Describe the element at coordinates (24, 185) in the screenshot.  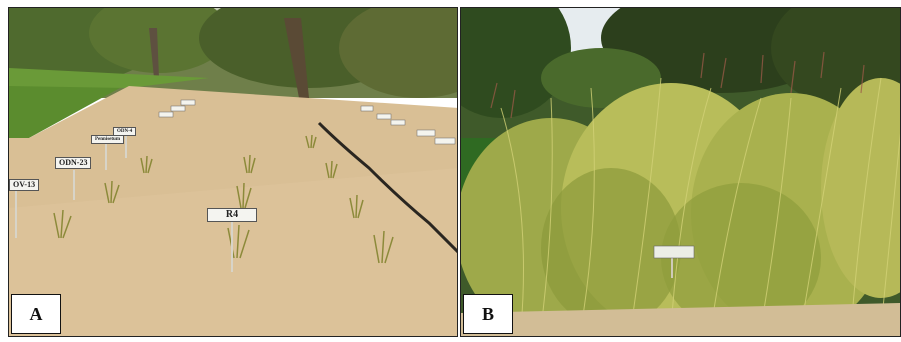
I see `plot-tag: OV-13` at that location.